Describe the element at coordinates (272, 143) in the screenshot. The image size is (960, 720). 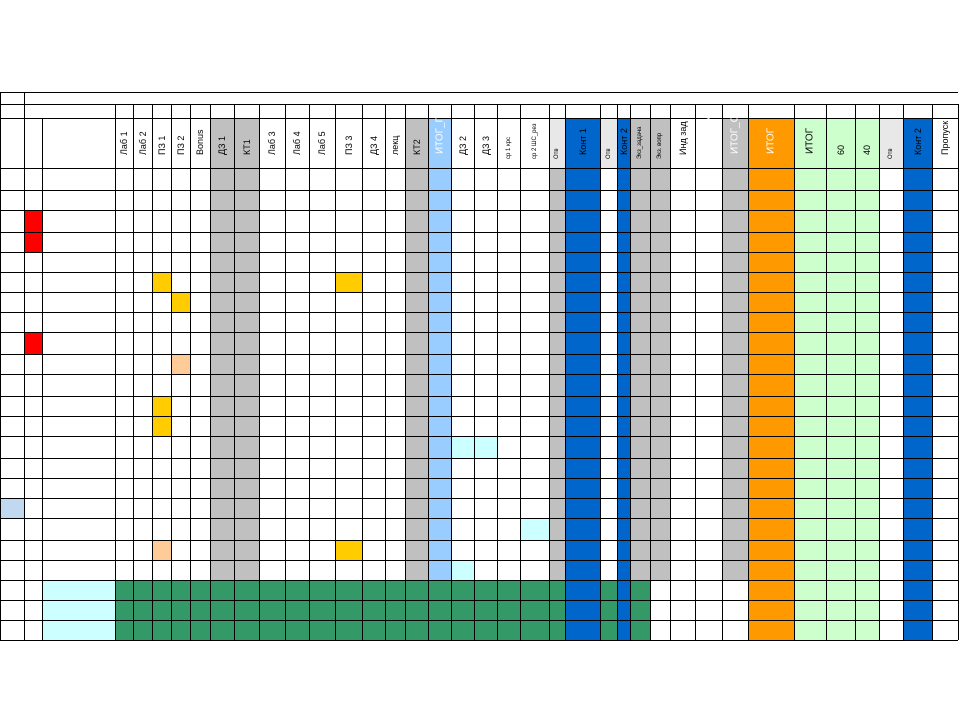
I see `column-header: Лаб 3` at that location.